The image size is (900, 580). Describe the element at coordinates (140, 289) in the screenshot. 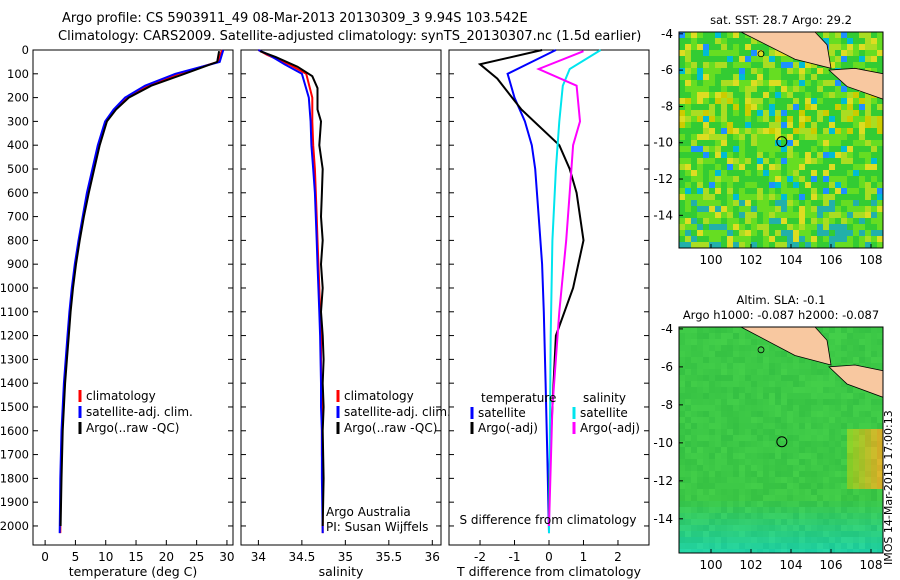

I see `series-line-argo-raw-qc-` at that location.